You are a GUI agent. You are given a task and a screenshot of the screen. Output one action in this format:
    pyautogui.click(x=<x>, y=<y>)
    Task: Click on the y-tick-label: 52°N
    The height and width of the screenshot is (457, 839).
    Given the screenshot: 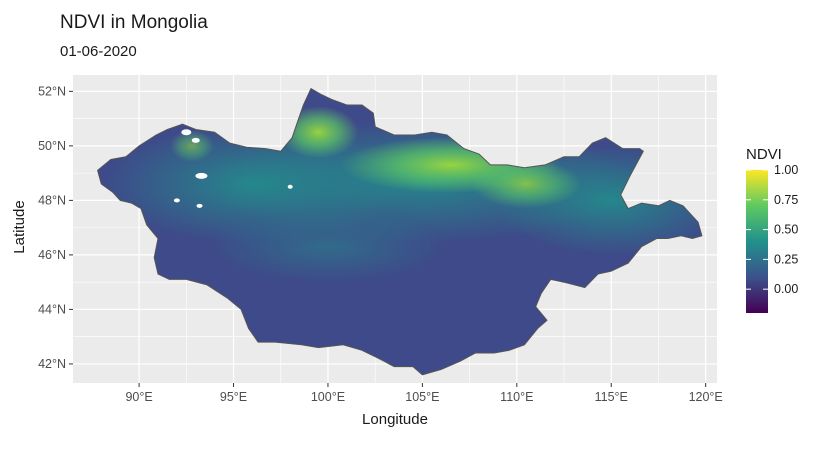 What is the action you would take?
    pyautogui.click(x=52, y=91)
    